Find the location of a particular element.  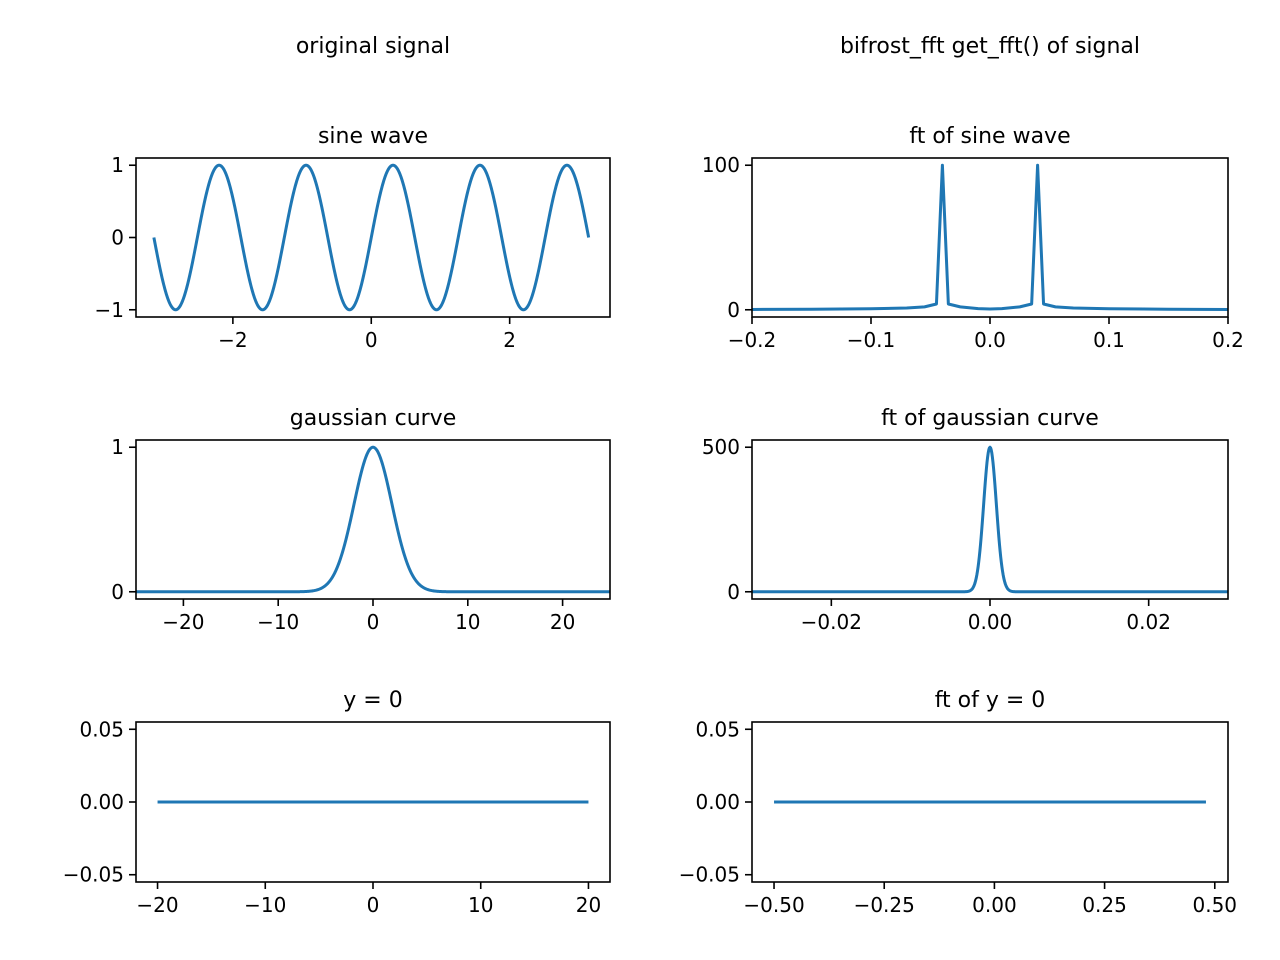

series-line-gauss is located at coordinates (373, 519).